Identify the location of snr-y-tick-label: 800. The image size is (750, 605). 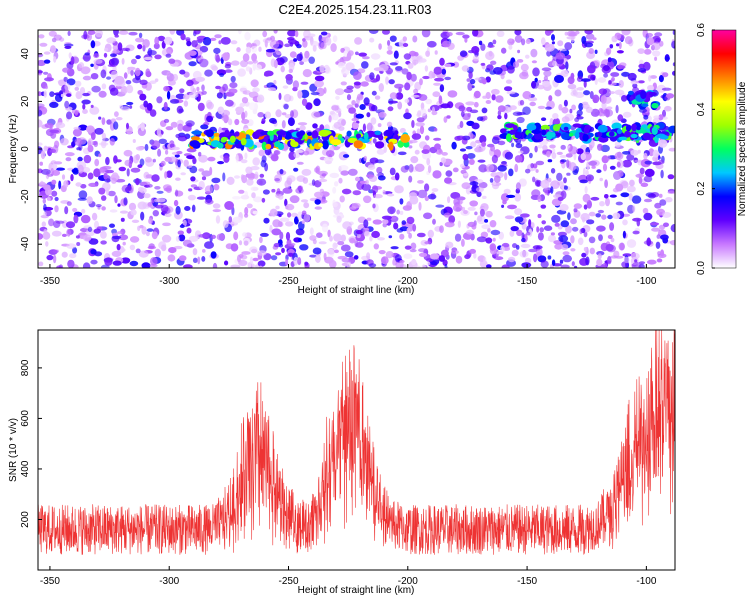
(25, 367).